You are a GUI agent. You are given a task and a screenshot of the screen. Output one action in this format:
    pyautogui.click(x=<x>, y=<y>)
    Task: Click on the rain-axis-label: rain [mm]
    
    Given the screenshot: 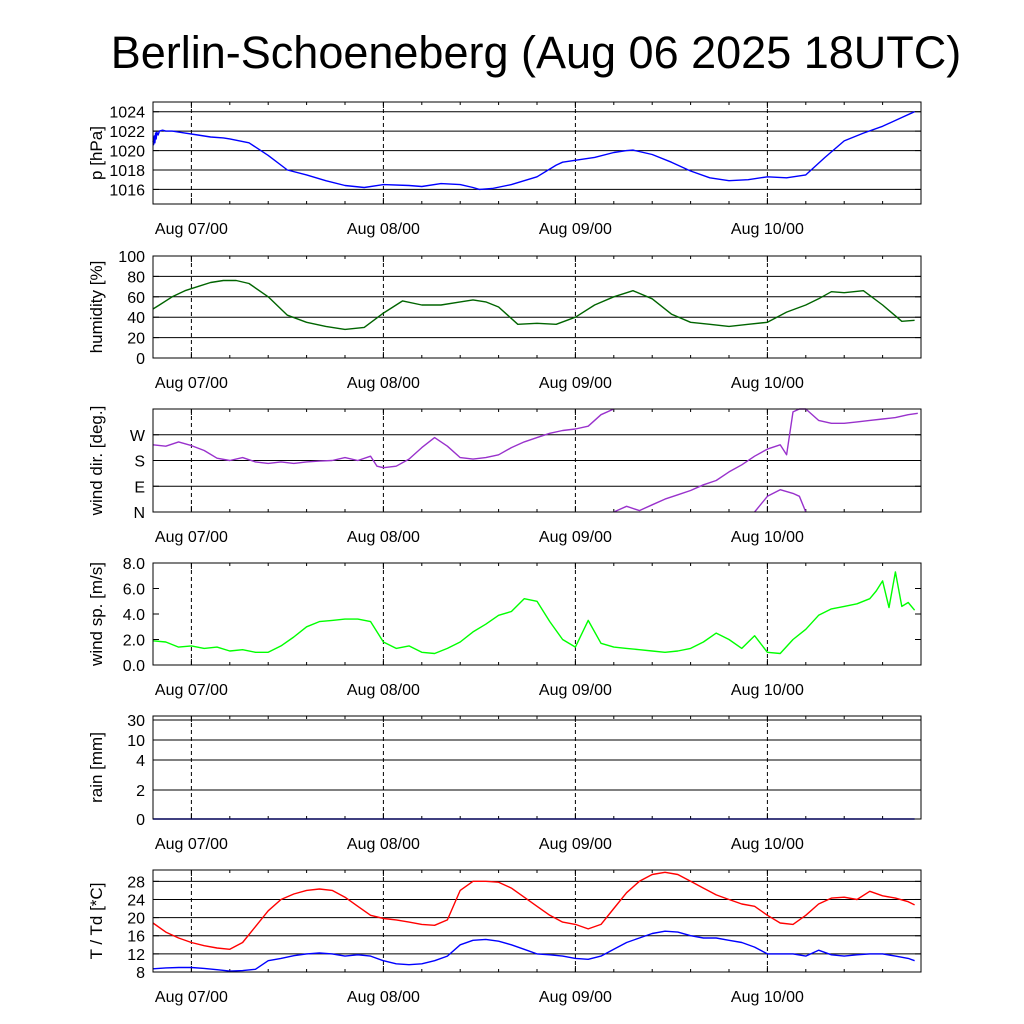 What is the action you would take?
    pyautogui.click(x=96, y=767)
    